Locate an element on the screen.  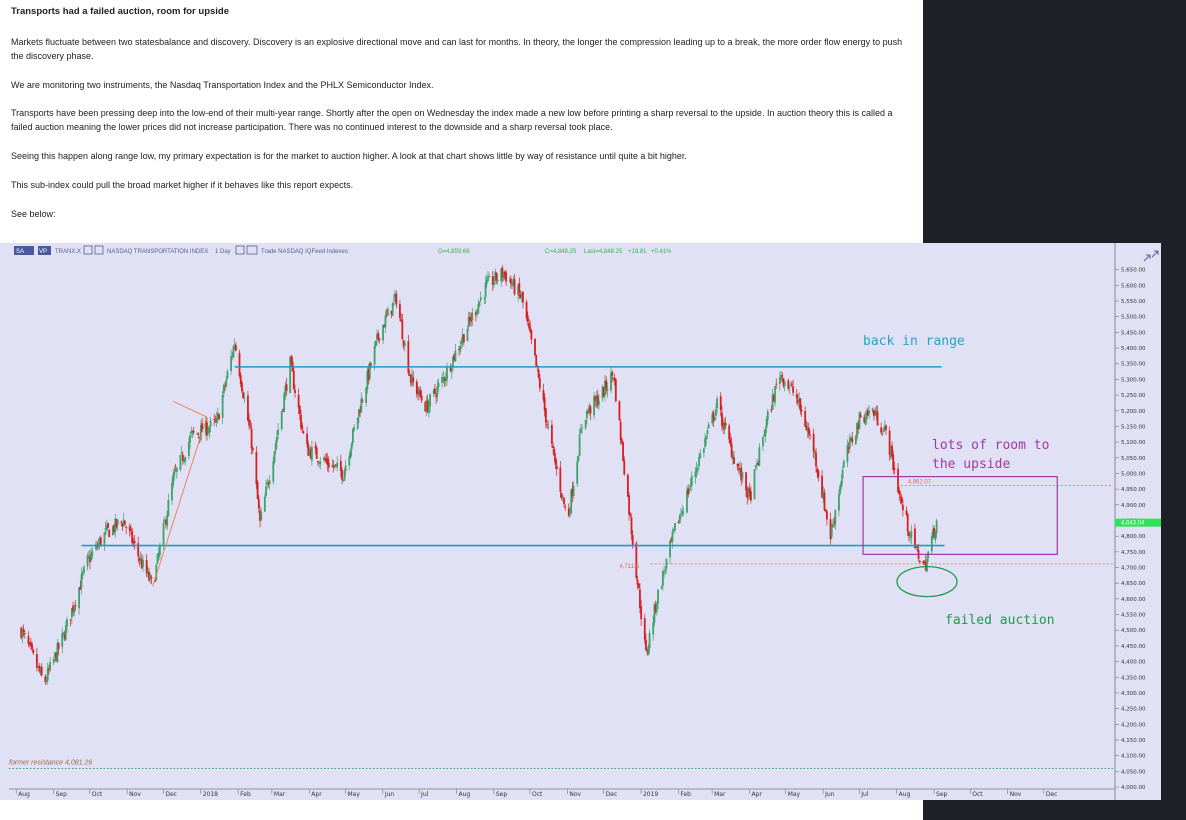
symbol-dropdown-icon is located at coordinates (88, 250).